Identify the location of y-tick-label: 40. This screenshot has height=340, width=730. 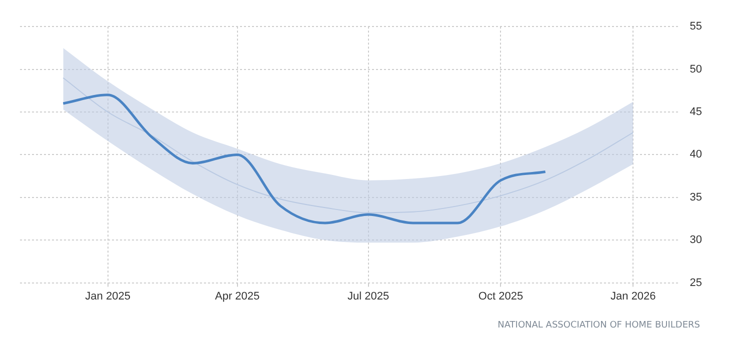
(696, 154).